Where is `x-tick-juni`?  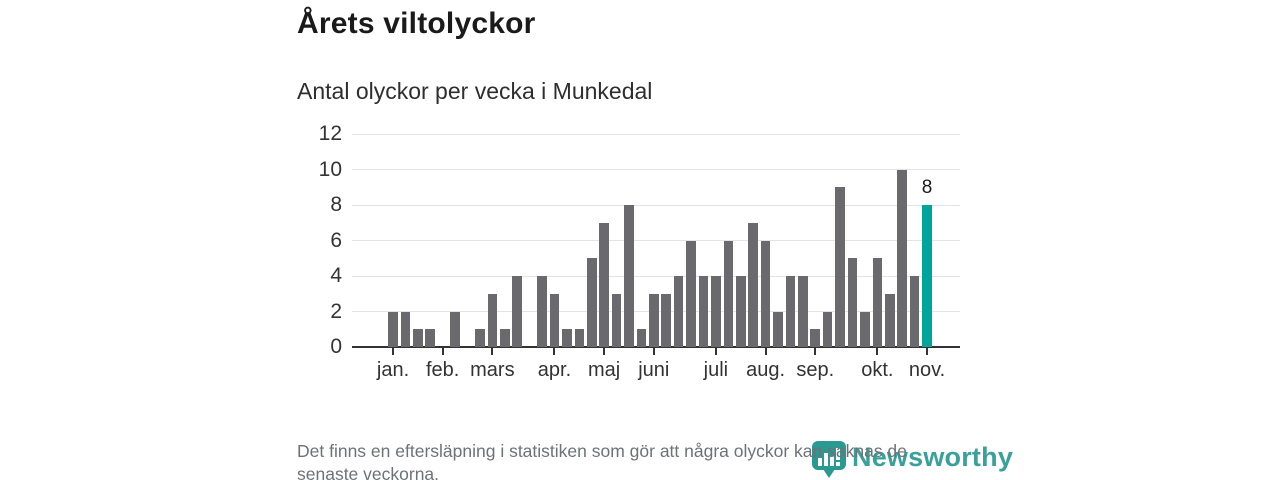 x-tick-juni is located at coordinates (653, 351).